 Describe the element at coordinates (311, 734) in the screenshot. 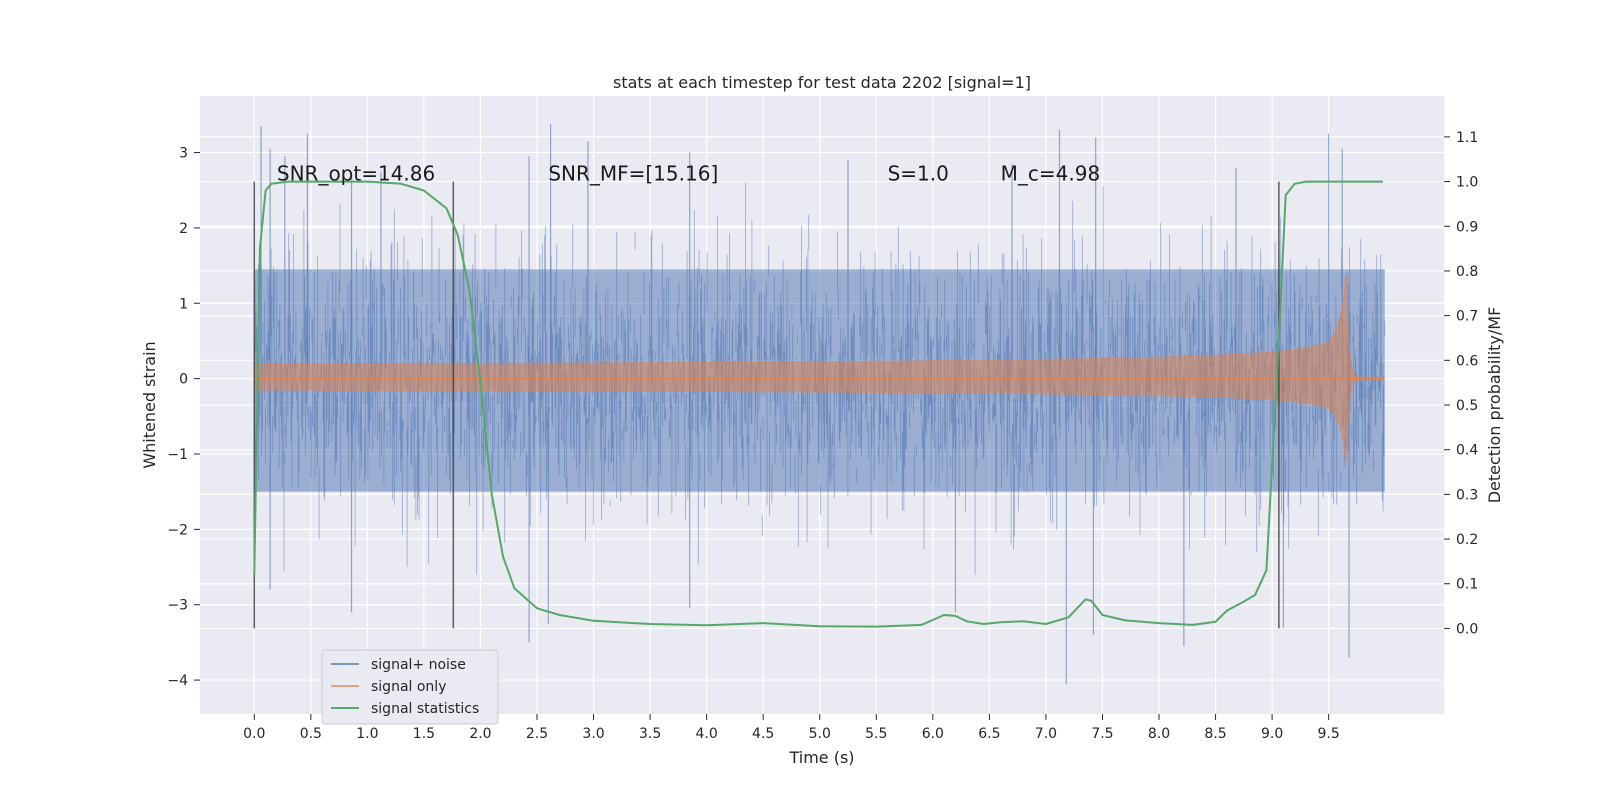

I see `x-tick-label: 0.5` at that location.